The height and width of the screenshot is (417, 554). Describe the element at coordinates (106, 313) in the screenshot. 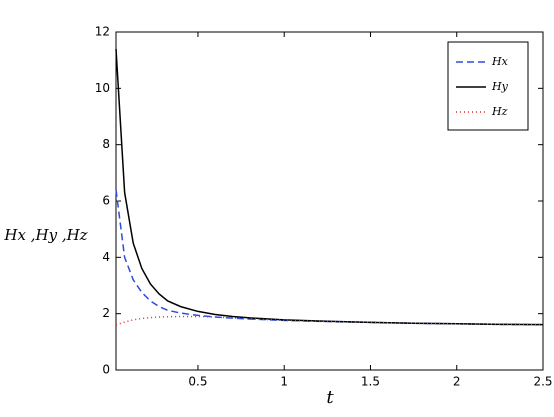

I see `y-tick-label: 2` at that location.